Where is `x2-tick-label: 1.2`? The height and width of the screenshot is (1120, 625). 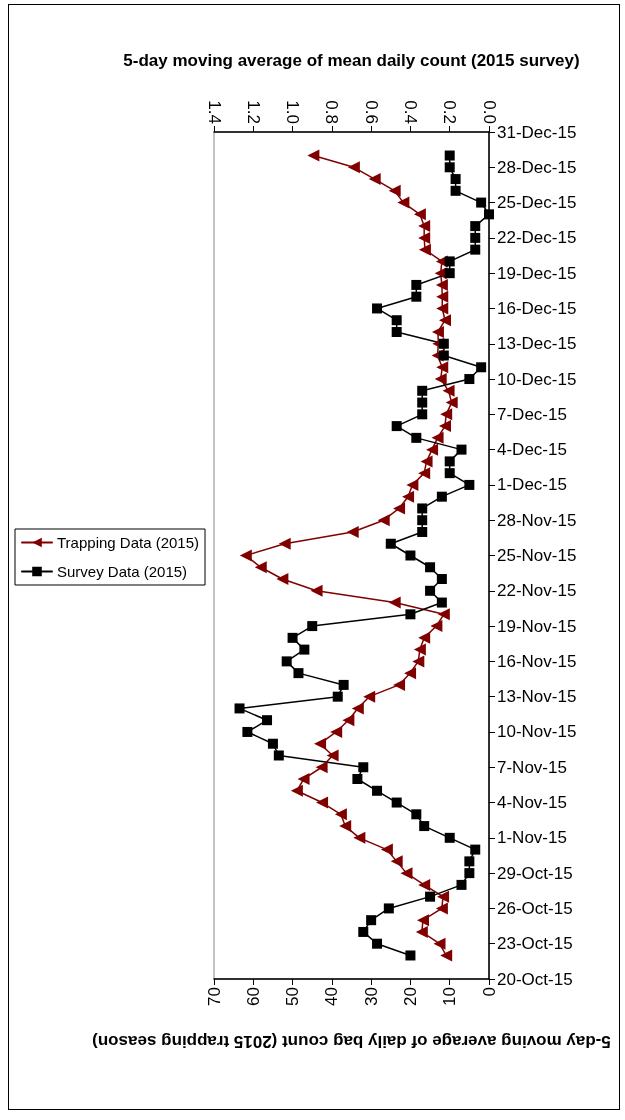
x2-tick-label: 1.2 is located at coordinates (253, 112).